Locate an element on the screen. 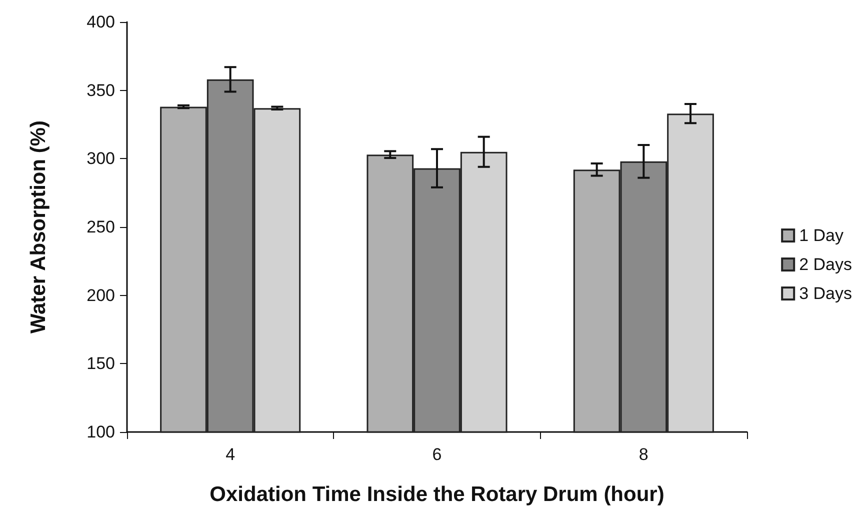  legend-label: 1 Day is located at coordinates (821, 235).